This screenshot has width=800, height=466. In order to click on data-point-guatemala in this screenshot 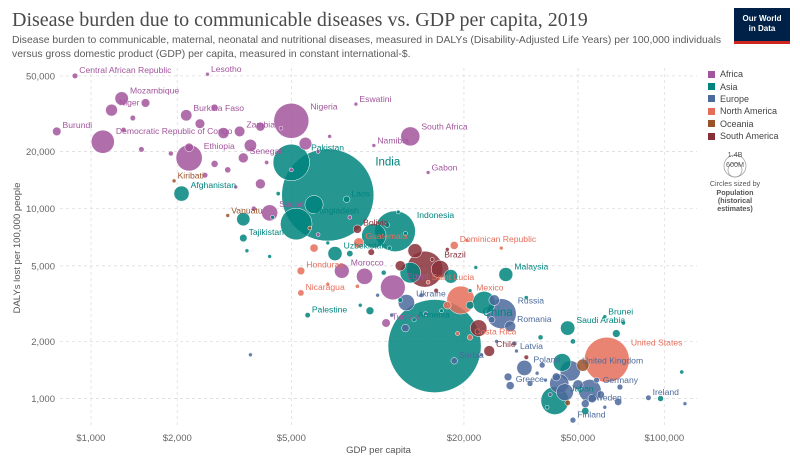, I will do `click(359, 243)`.